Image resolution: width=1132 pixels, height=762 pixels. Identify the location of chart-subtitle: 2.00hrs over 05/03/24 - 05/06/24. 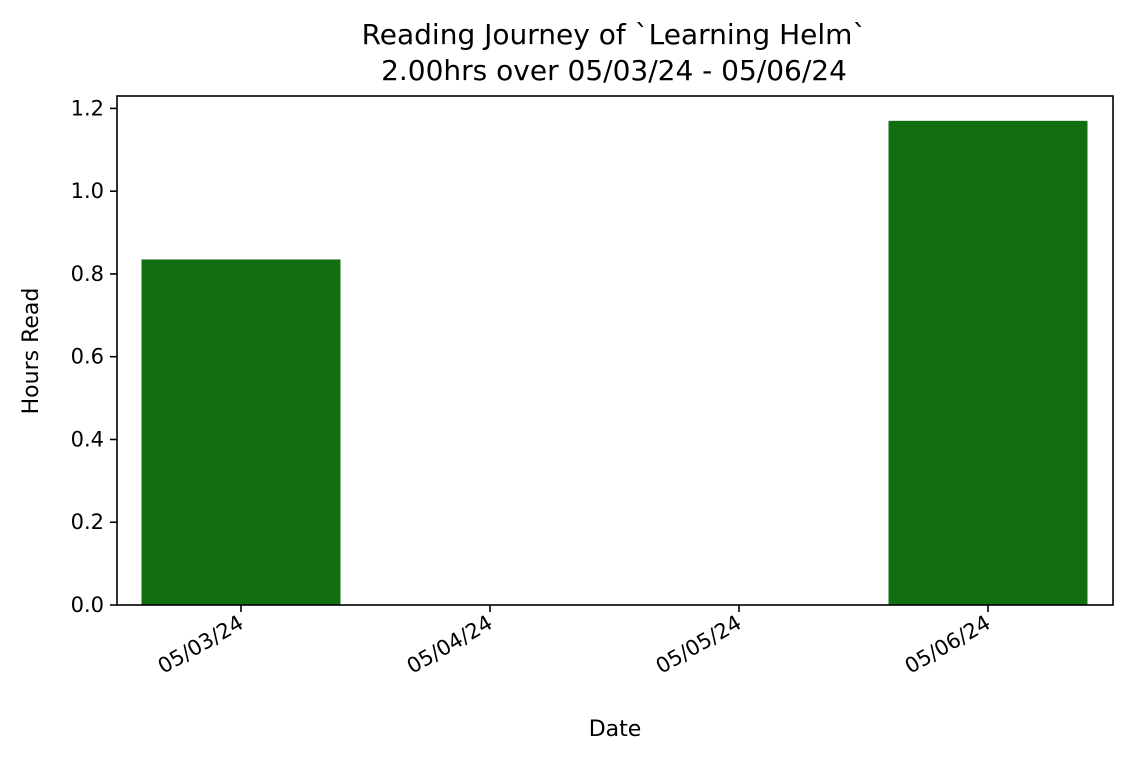
(614, 70).